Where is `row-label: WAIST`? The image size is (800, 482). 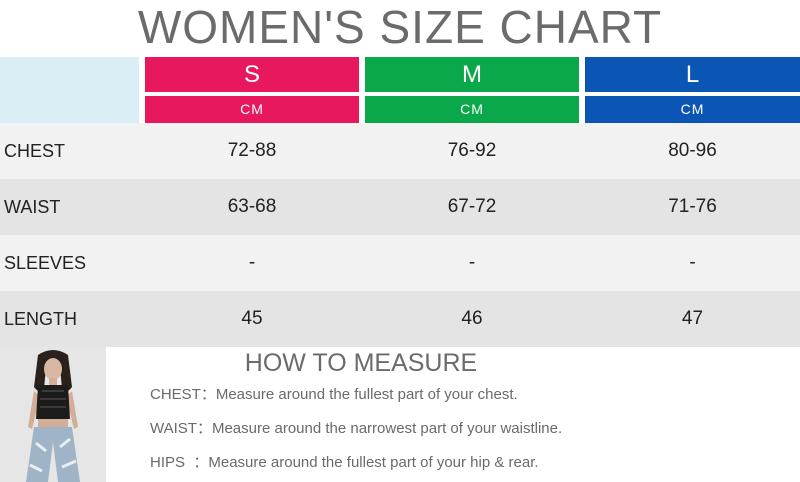
row-label: WAIST is located at coordinates (32, 207).